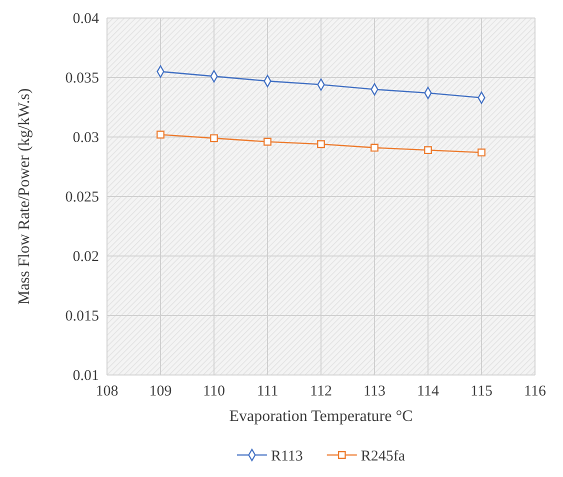  I want to click on y-tick-label: 0.03, so click(85, 138).